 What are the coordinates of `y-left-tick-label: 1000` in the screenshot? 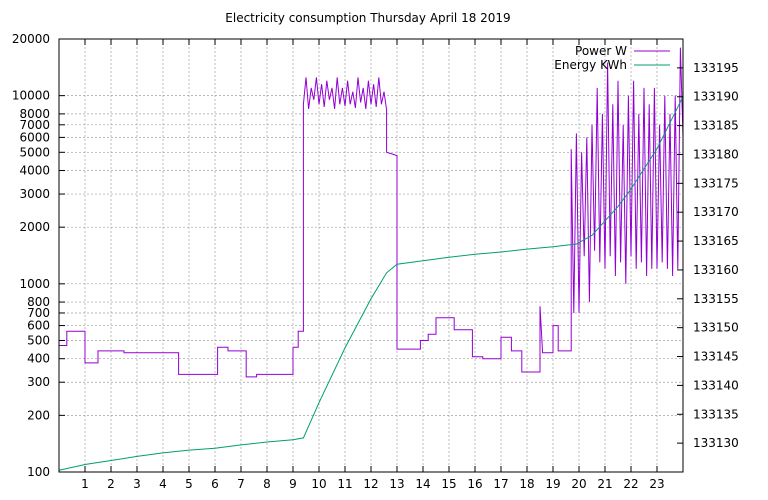 It's located at (34, 284).